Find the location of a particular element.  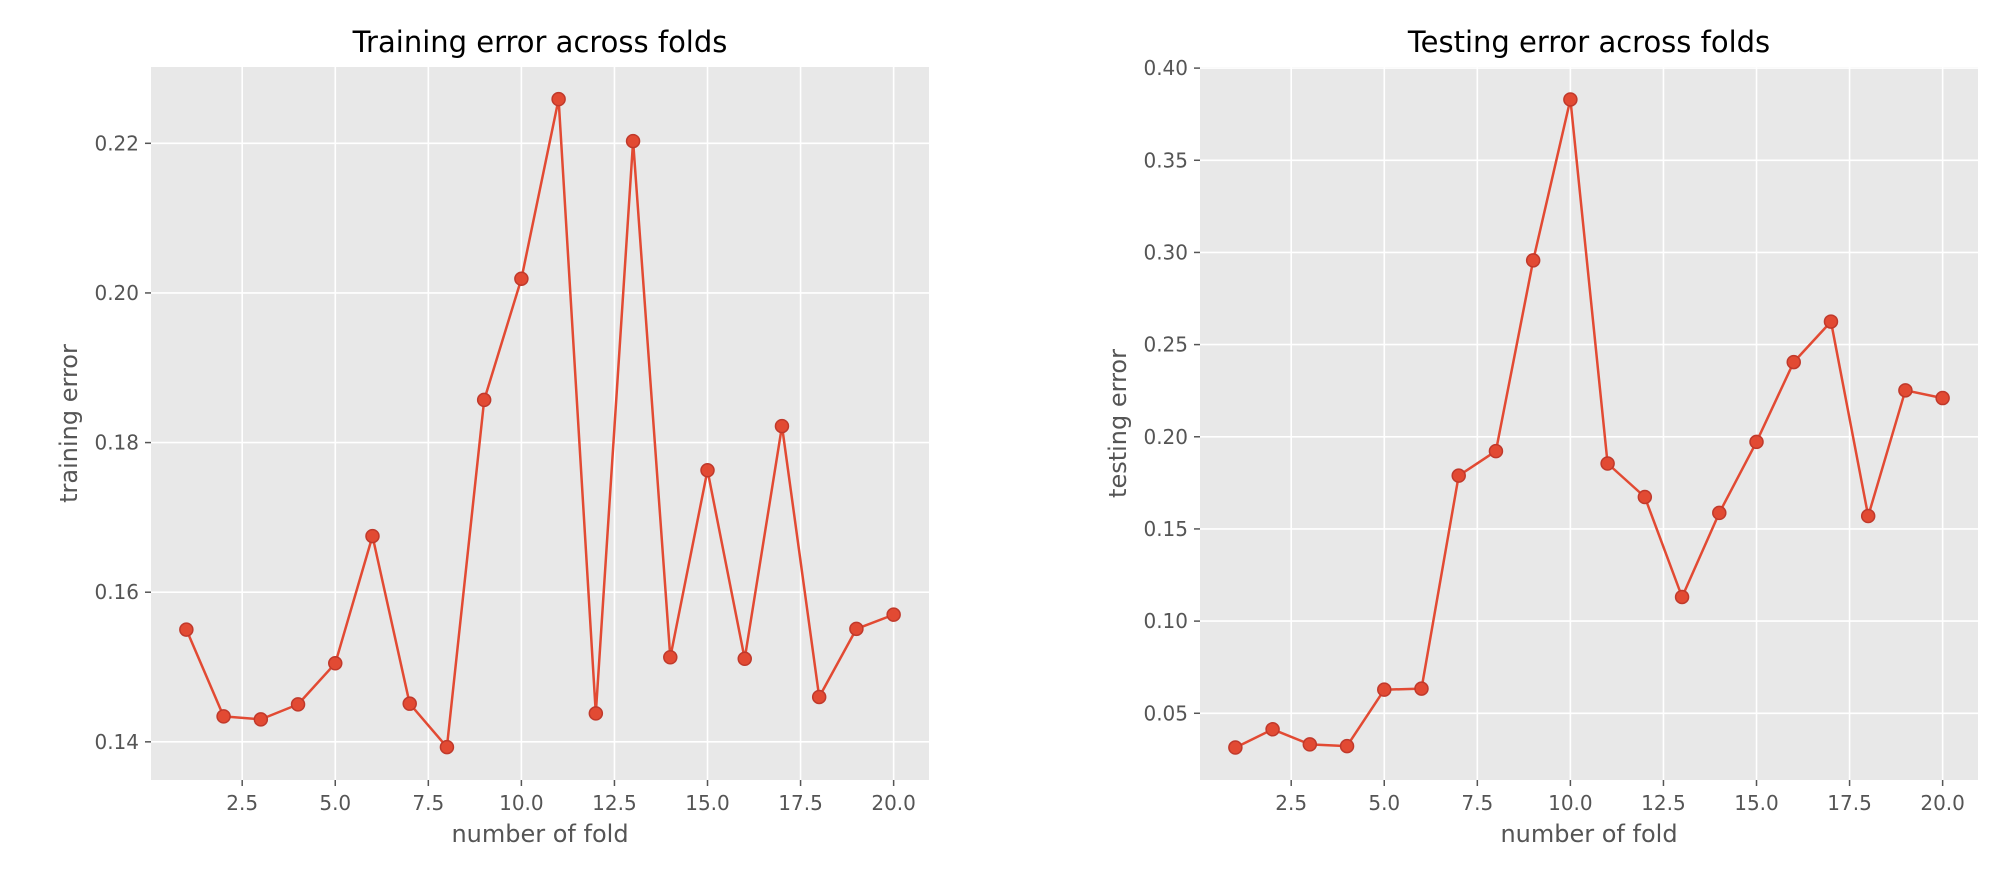

y-axis-label: testing error is located at coordinates (1118, 423).